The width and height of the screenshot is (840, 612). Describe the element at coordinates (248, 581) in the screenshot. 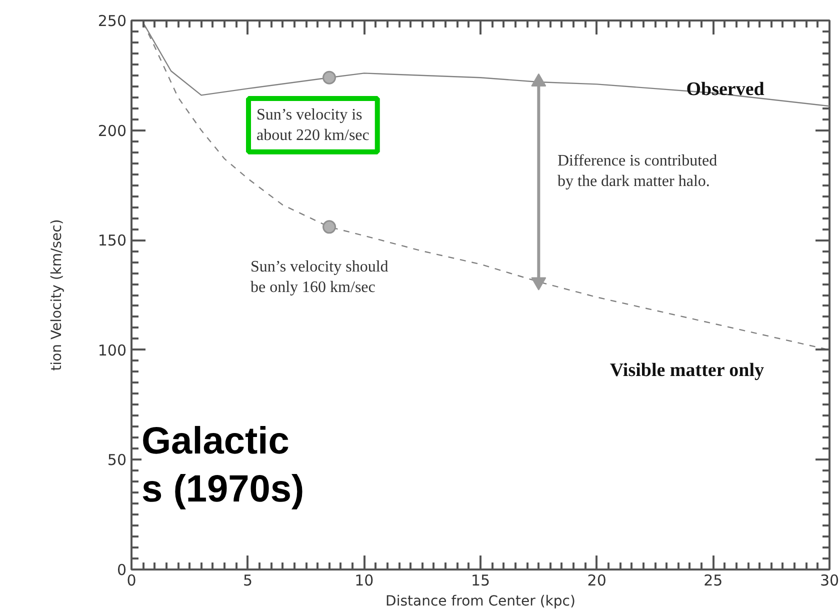

I see `x-tick-label: 5` at that location.